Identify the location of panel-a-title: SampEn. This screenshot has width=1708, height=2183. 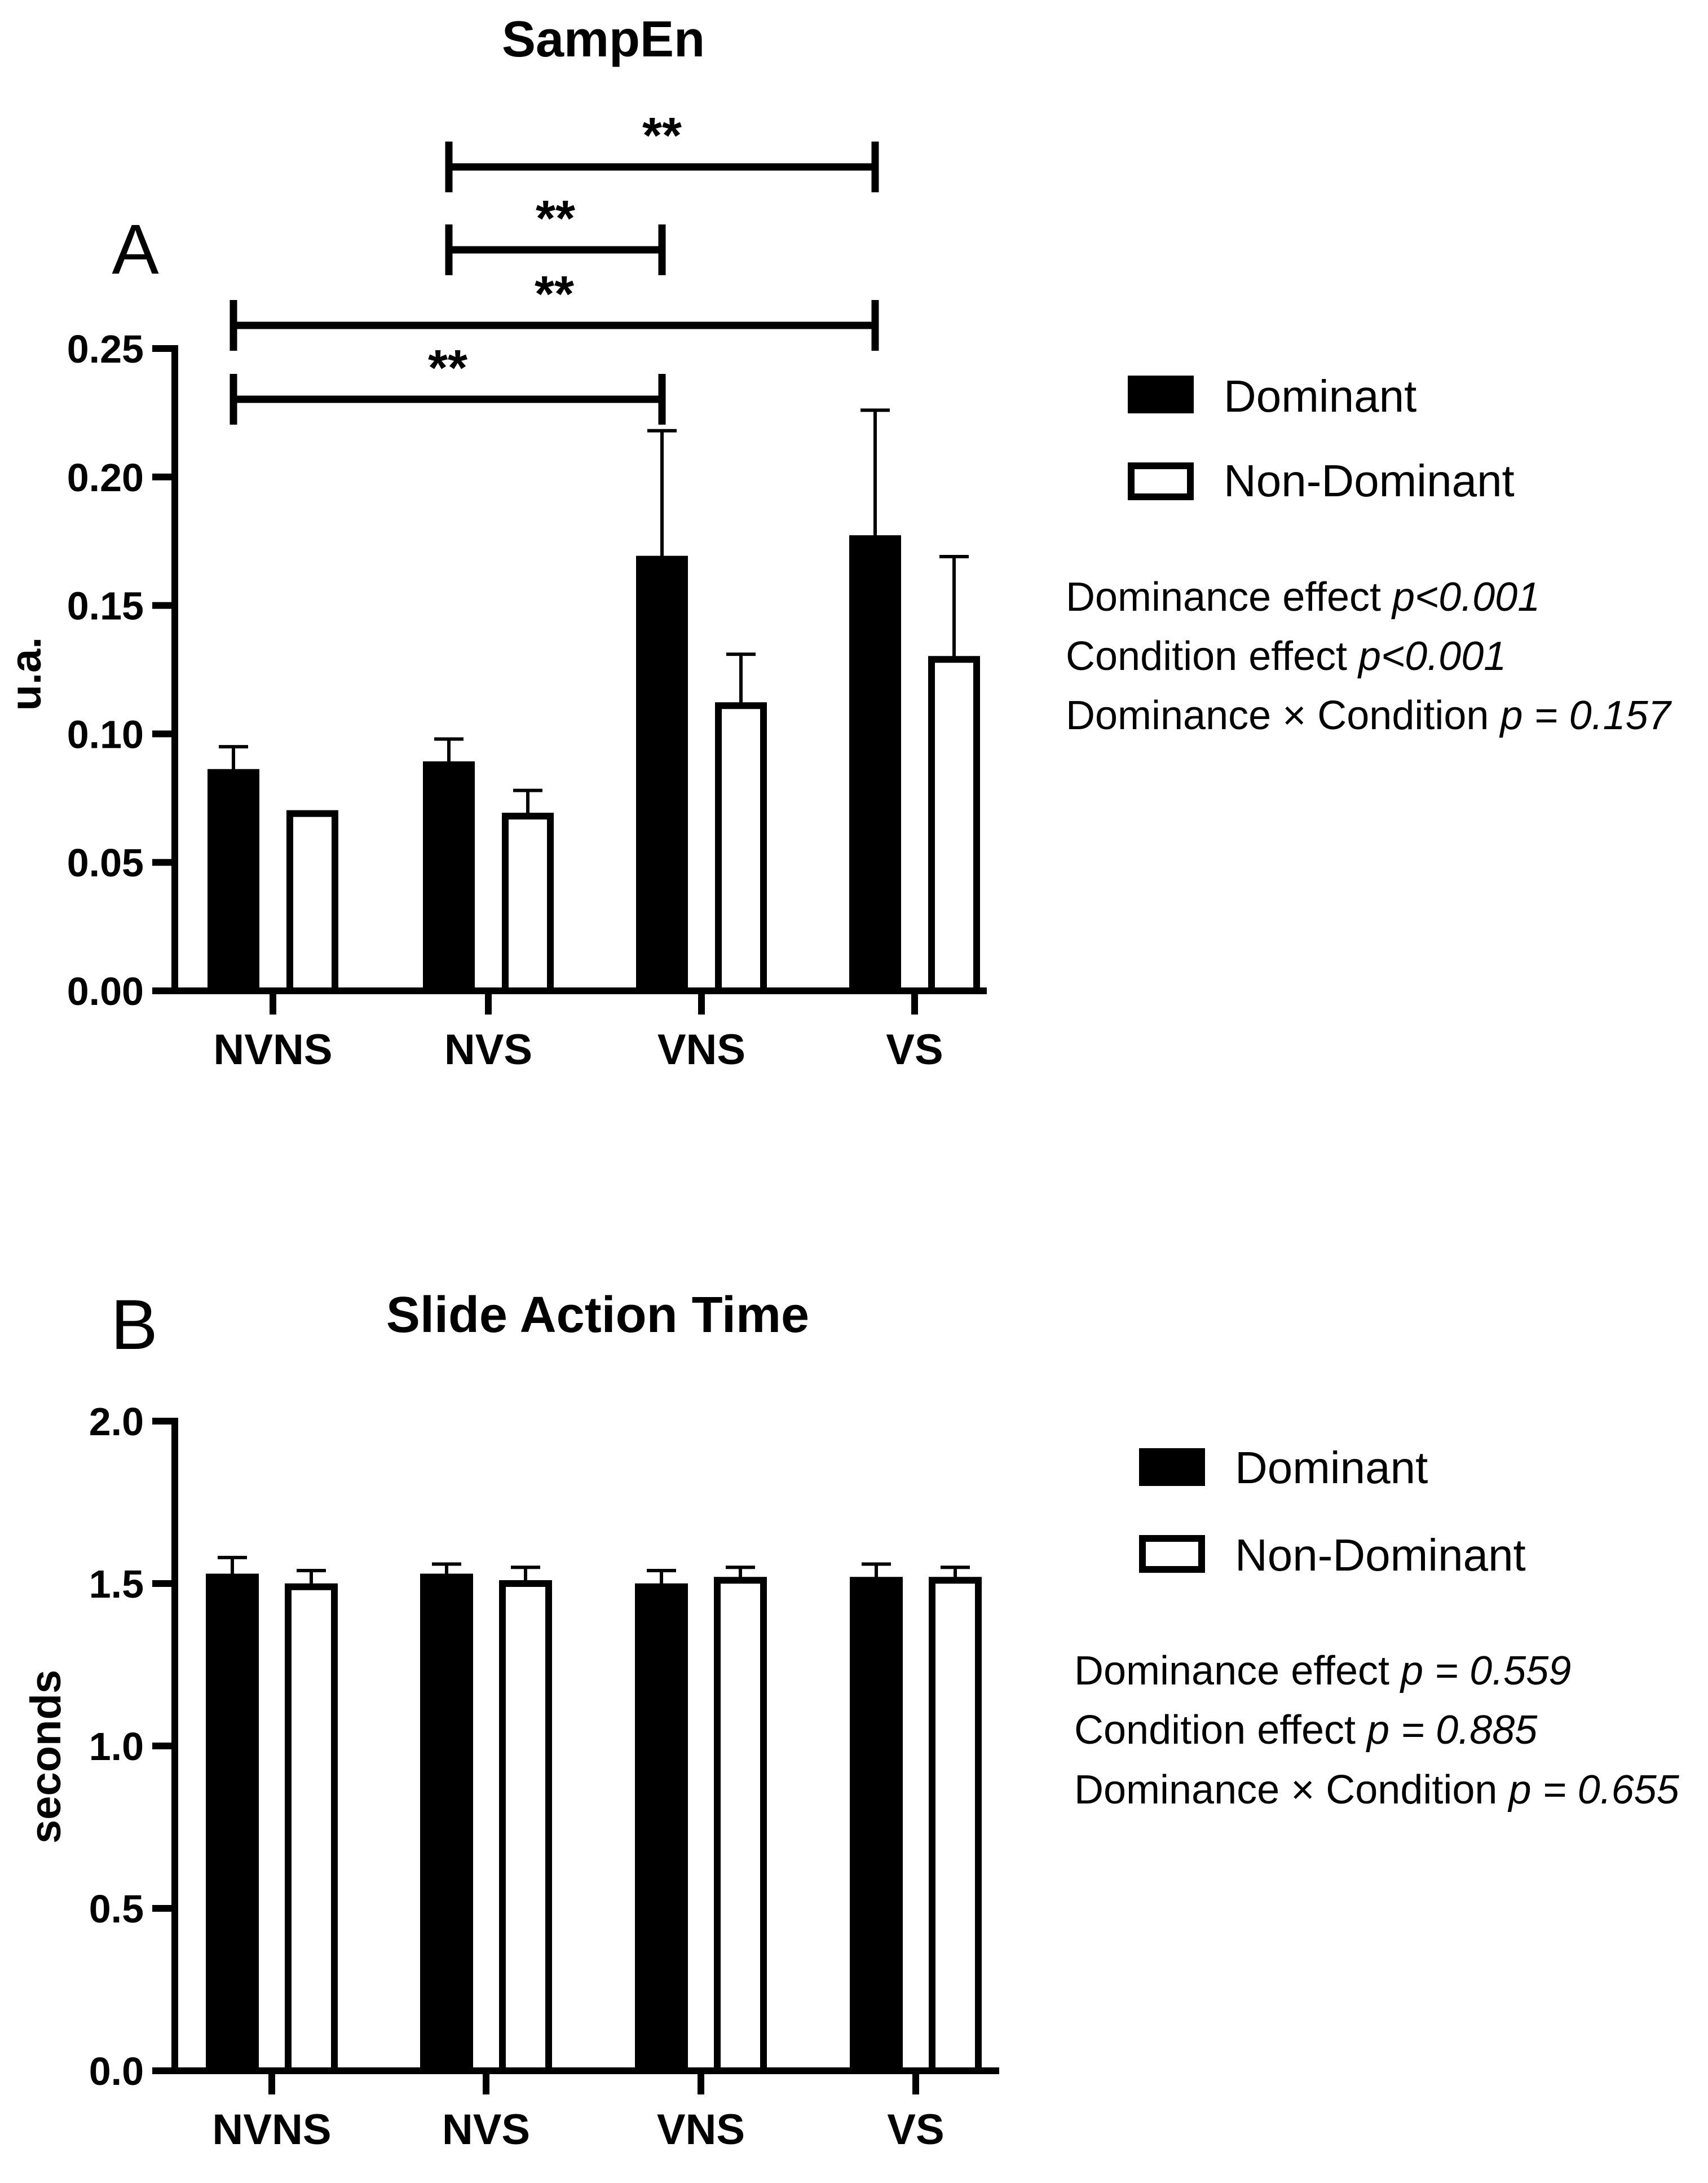
(603, 40).